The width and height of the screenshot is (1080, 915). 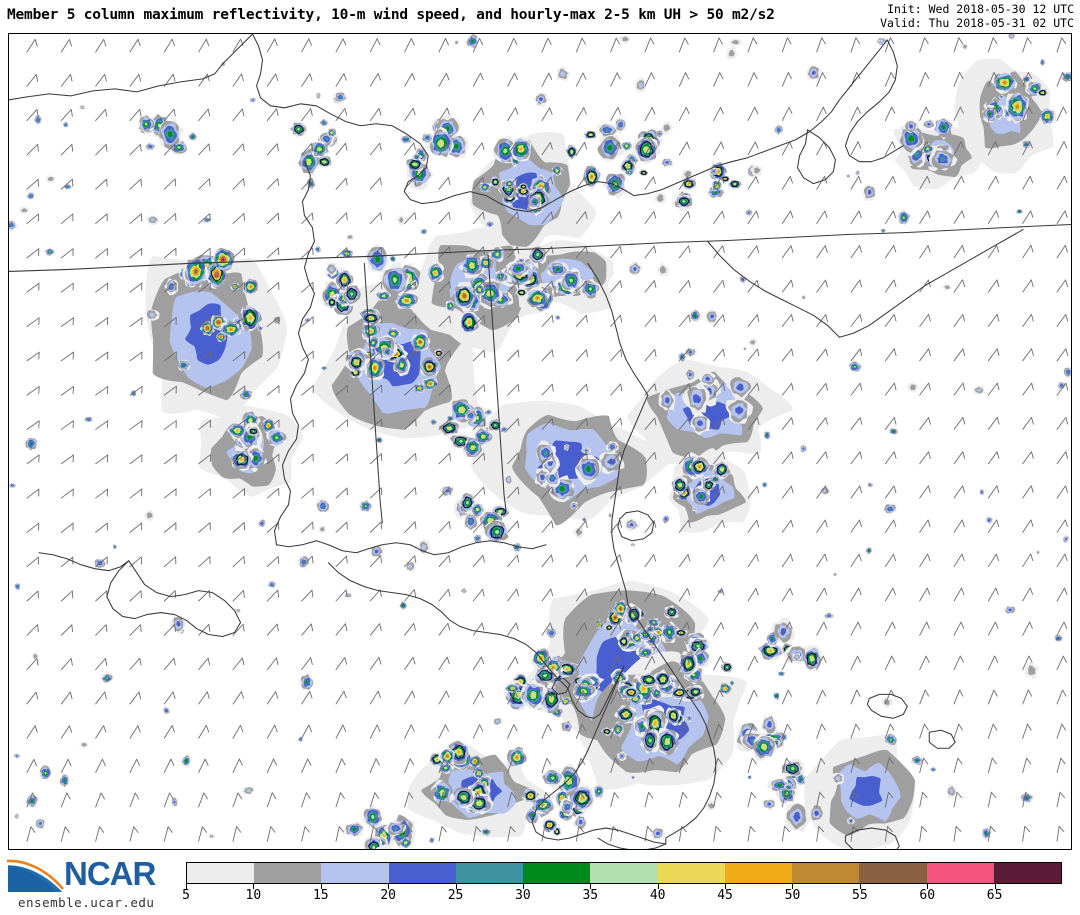 I want to click on colorbar-tick-label: 30, so click(x=523, y=895).